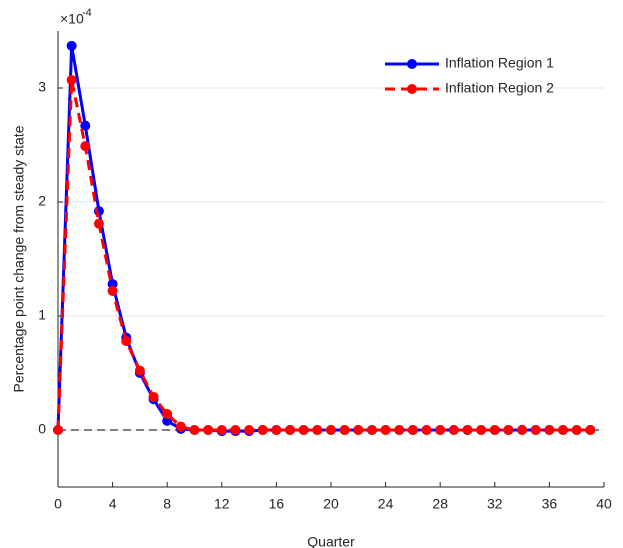 The height and width of the screenshot is (548, 623). I want to click on x-tick-label: 40, so click(604, 504).